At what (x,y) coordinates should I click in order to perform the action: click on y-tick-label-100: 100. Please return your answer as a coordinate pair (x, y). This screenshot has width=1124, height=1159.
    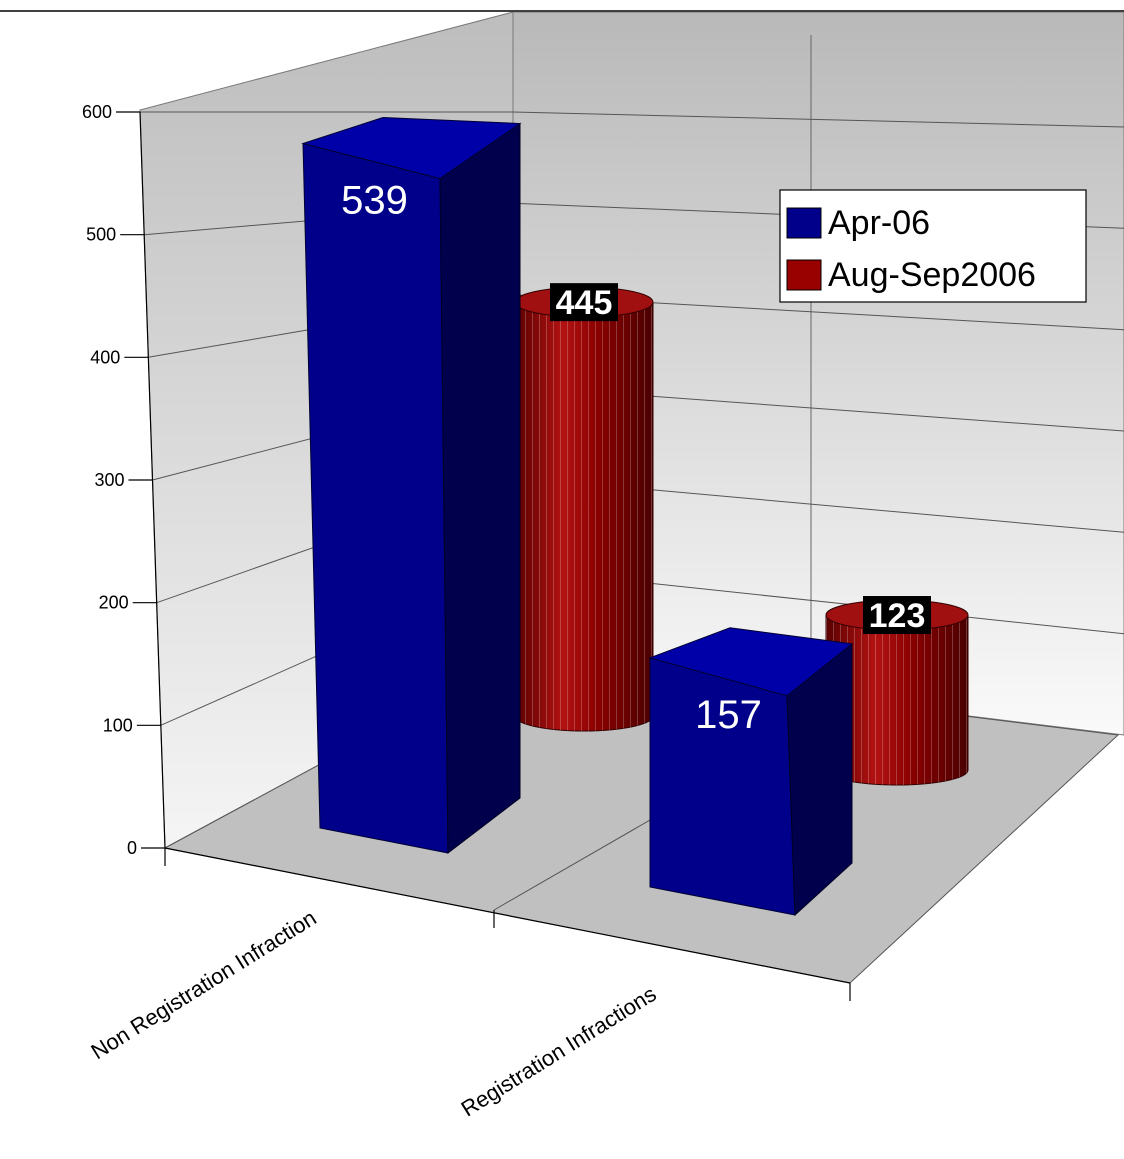
    Looking at the image, I should click on (118, 725).